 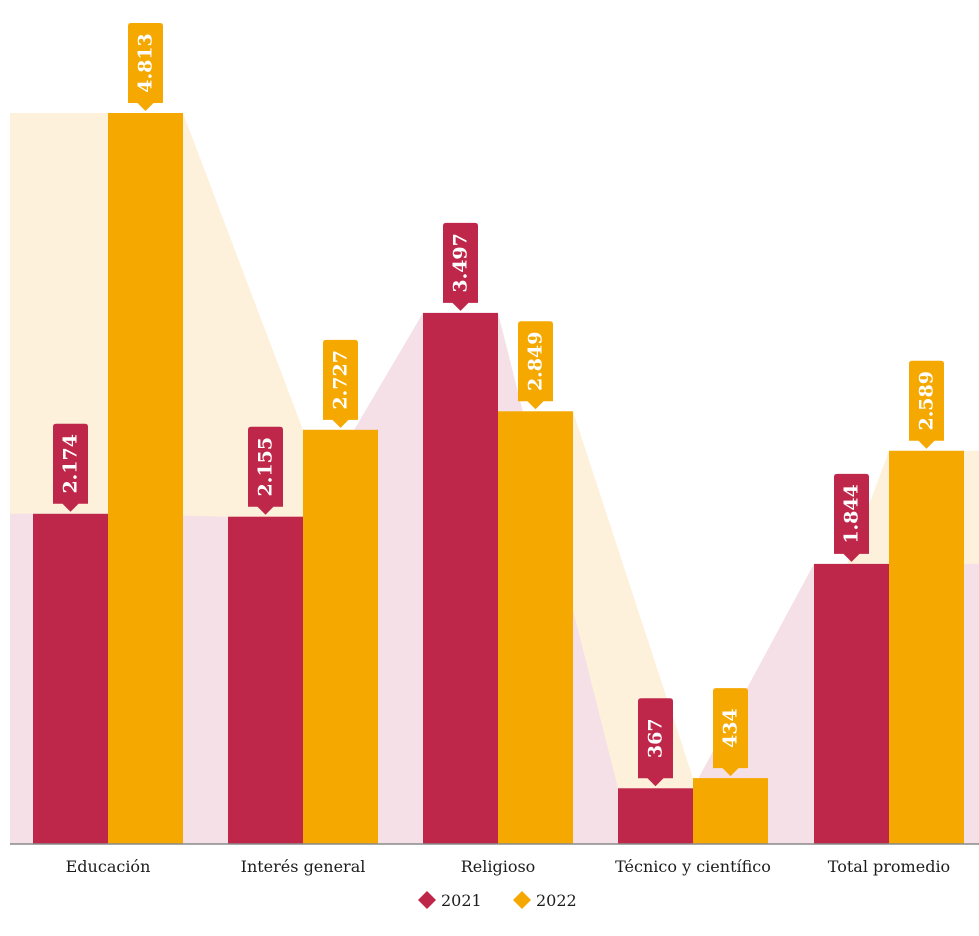 I want to click on x-tick-label-total-promedio: Total promedio, so click(x=889, y=866).